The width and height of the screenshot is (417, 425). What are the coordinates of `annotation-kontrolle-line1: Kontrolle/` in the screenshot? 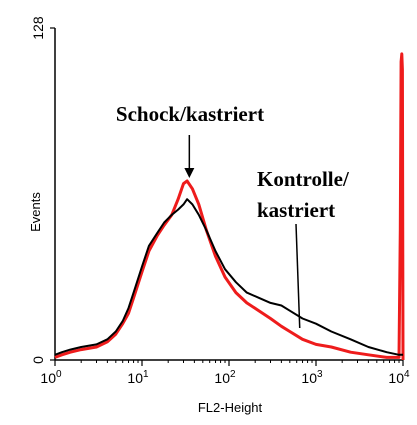 It's located at (303, 179).